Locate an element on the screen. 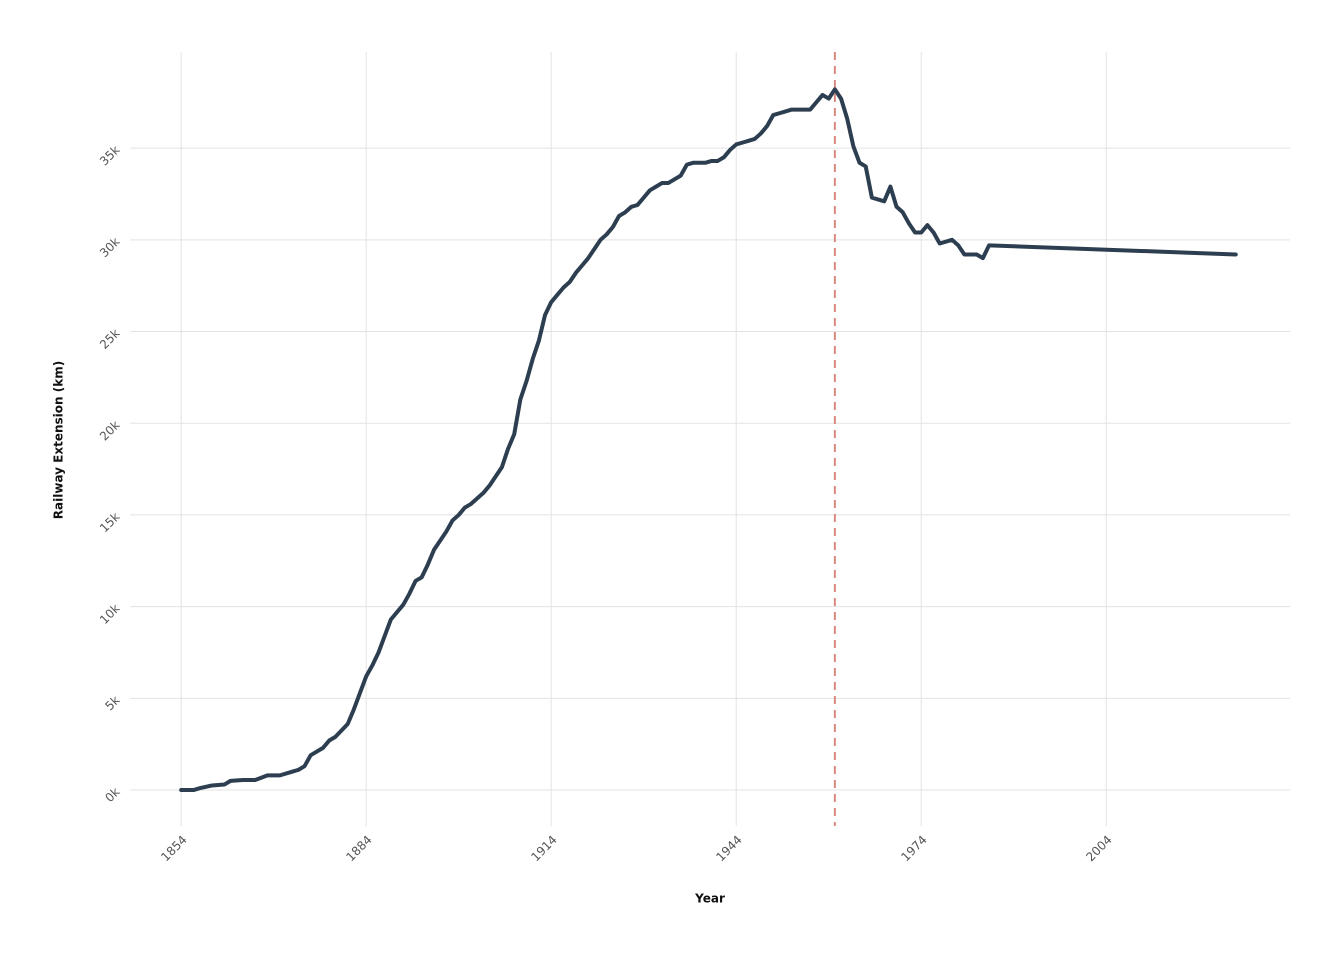 This screenshot has width=1344, height=960. x-tick-label: 1944 is located at coordinates (728, 848).